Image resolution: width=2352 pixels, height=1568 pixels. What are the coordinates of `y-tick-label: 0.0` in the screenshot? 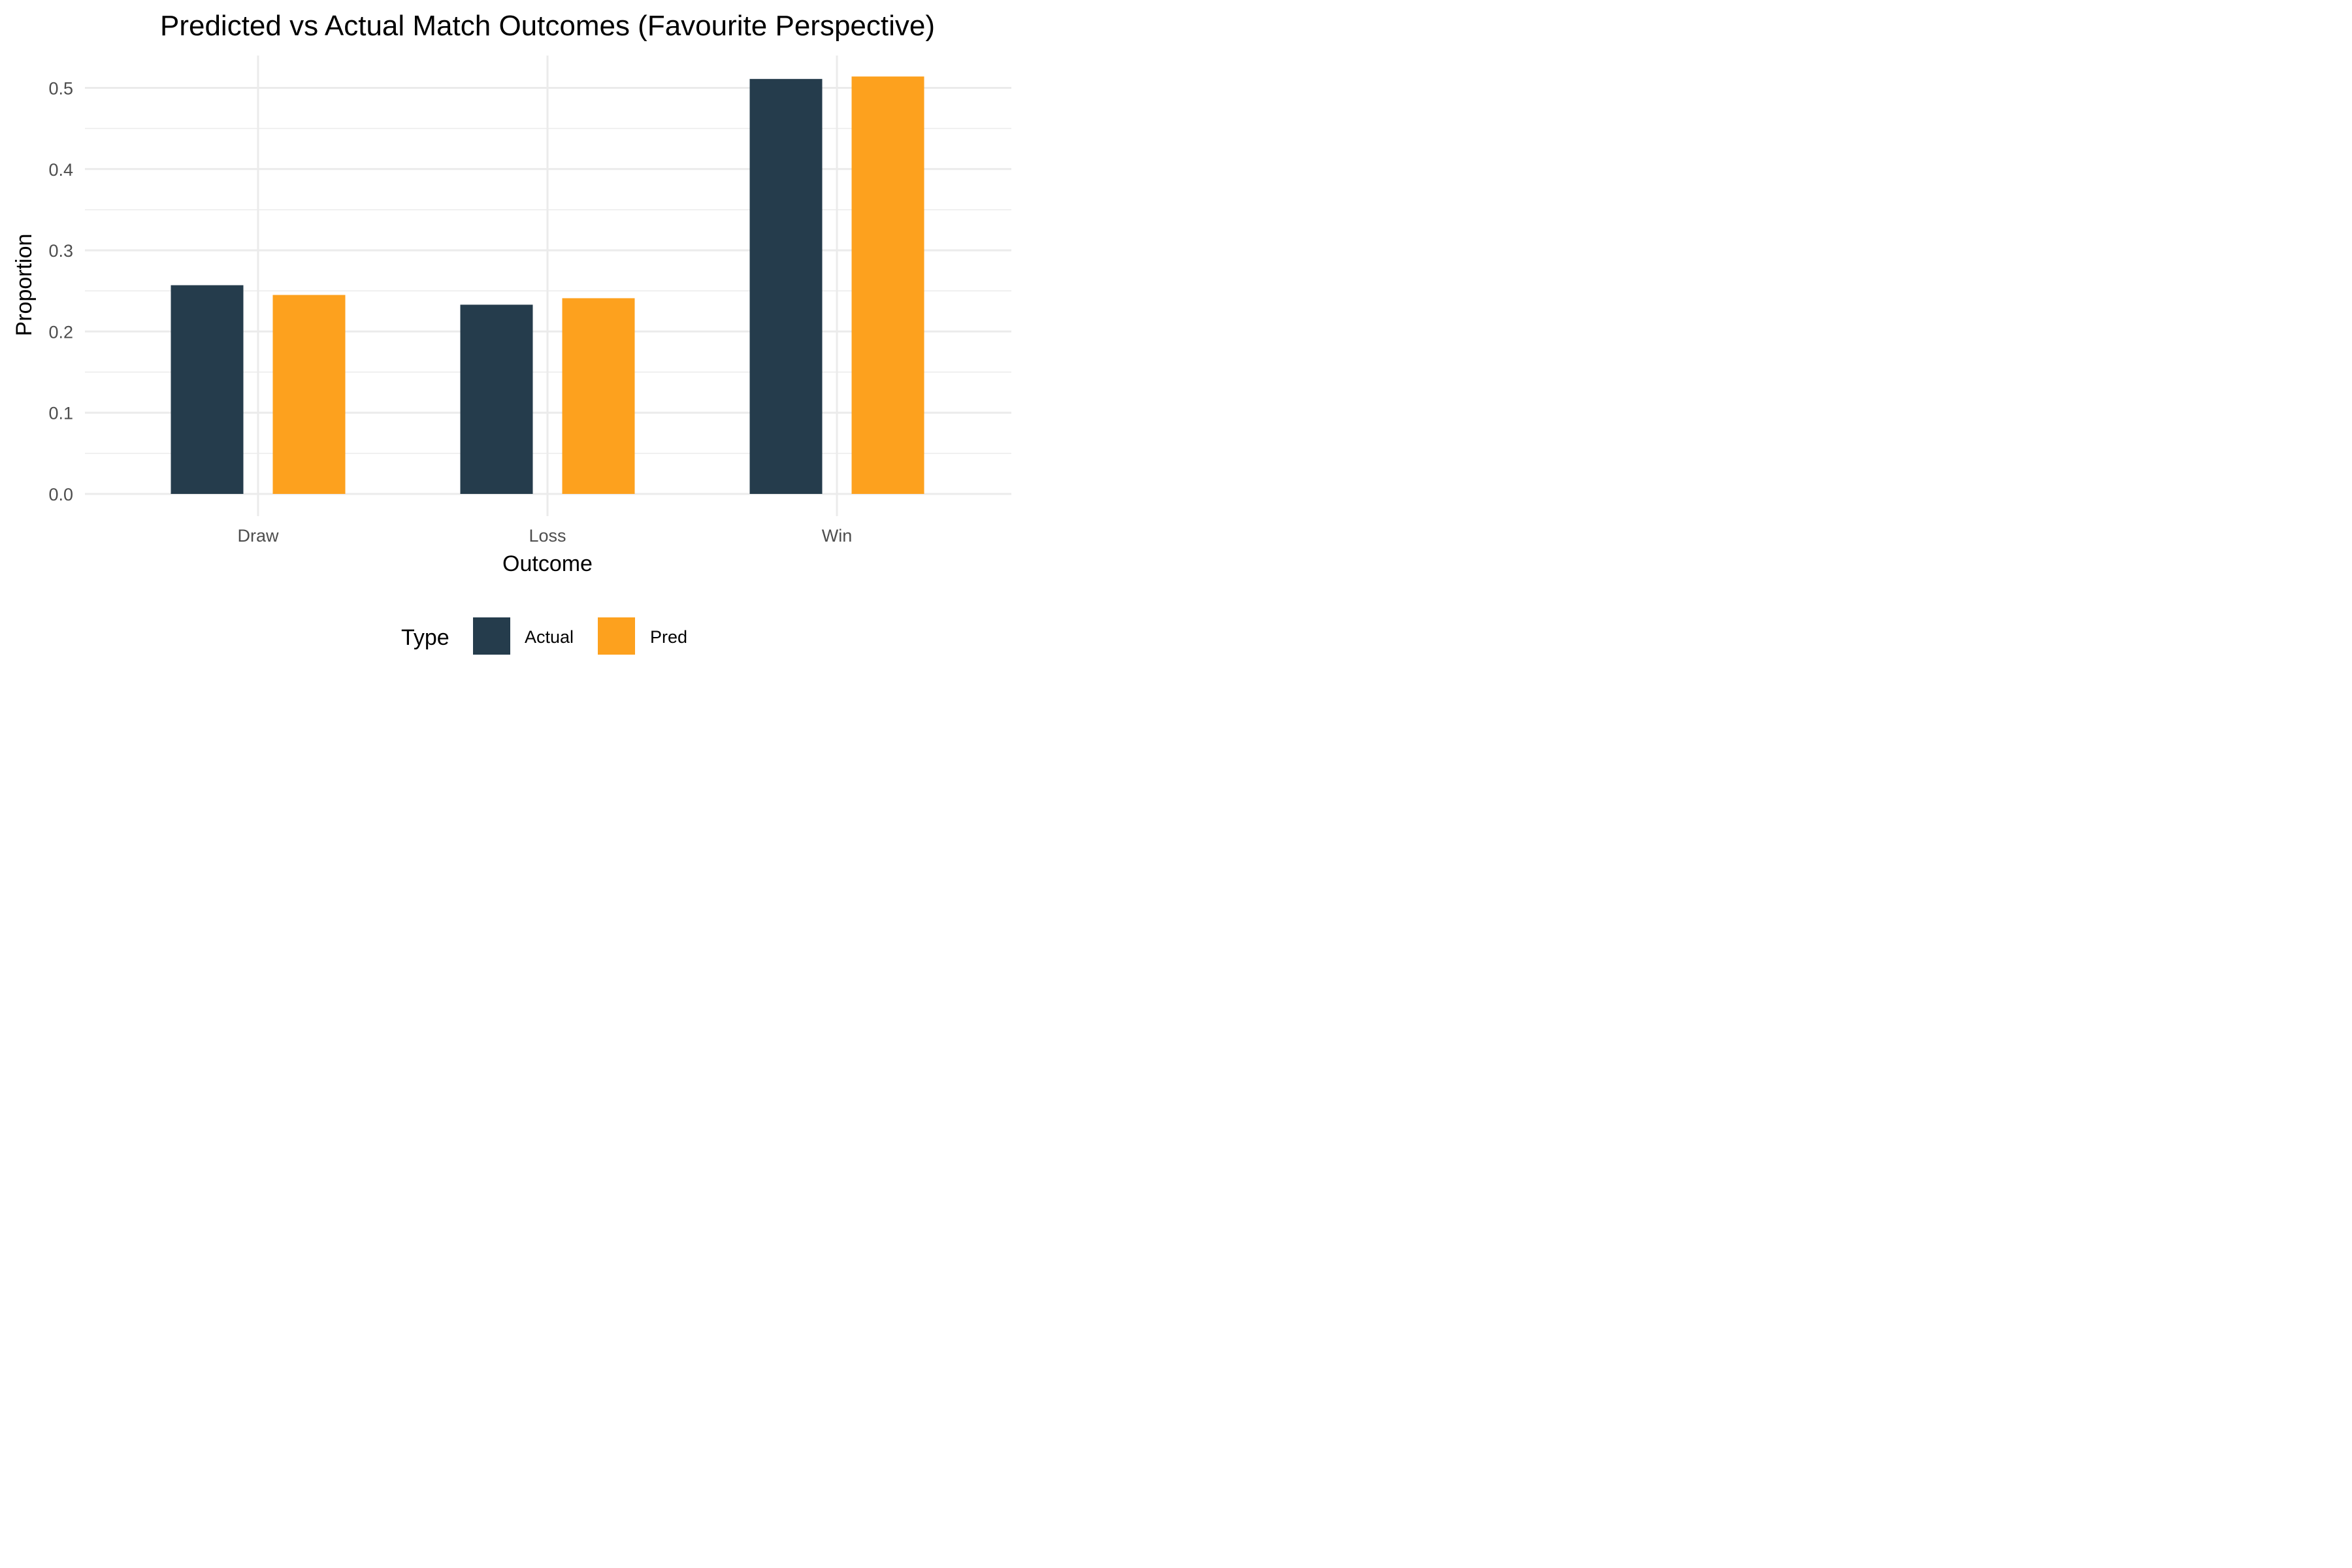 It's located at (60, 494).